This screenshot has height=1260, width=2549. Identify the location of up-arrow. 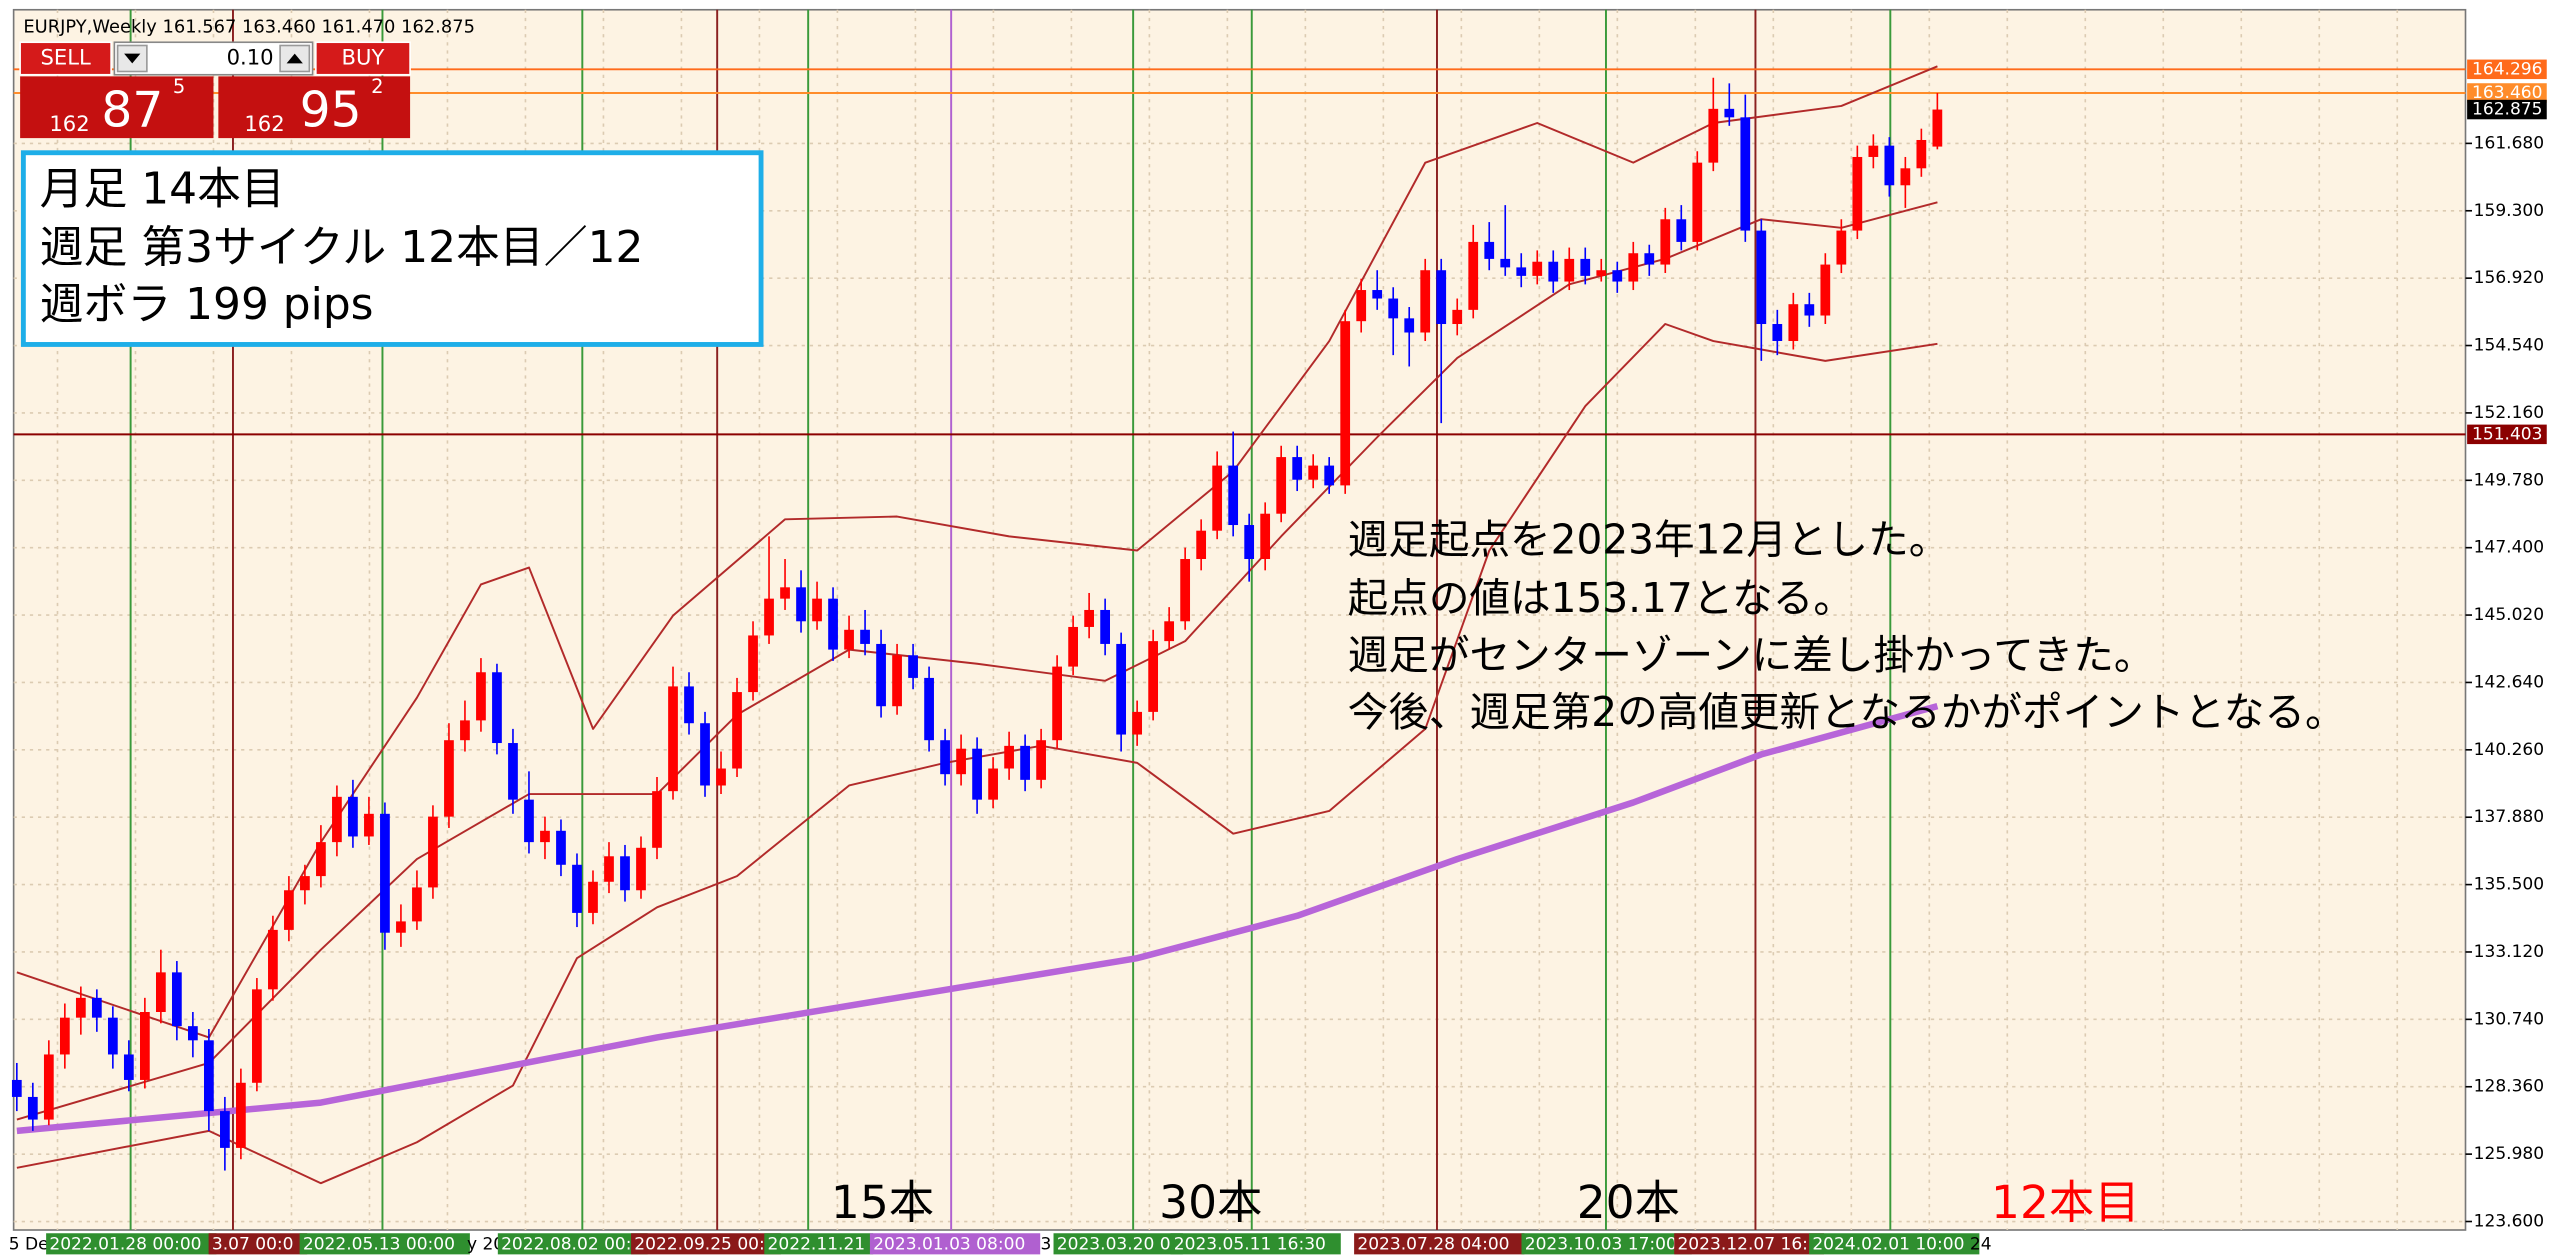
(294, 58).